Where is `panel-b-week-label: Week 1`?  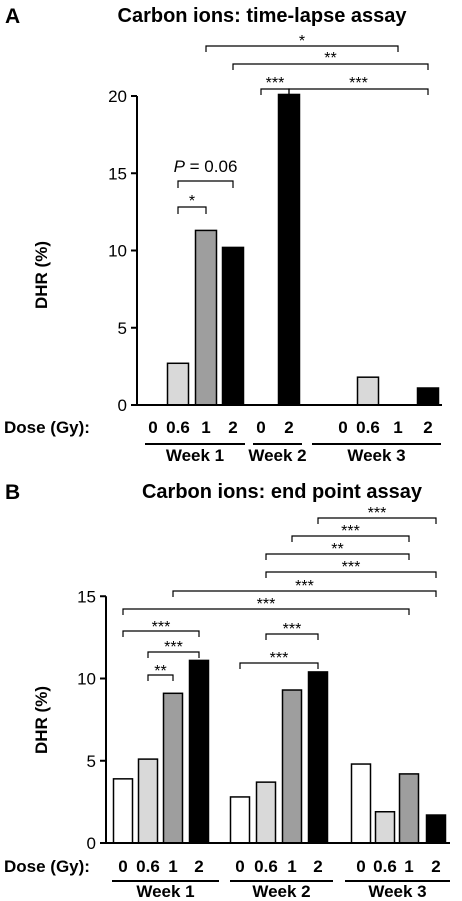
panel-b-week-label: Week 1 is located at coordinates (165, 891).